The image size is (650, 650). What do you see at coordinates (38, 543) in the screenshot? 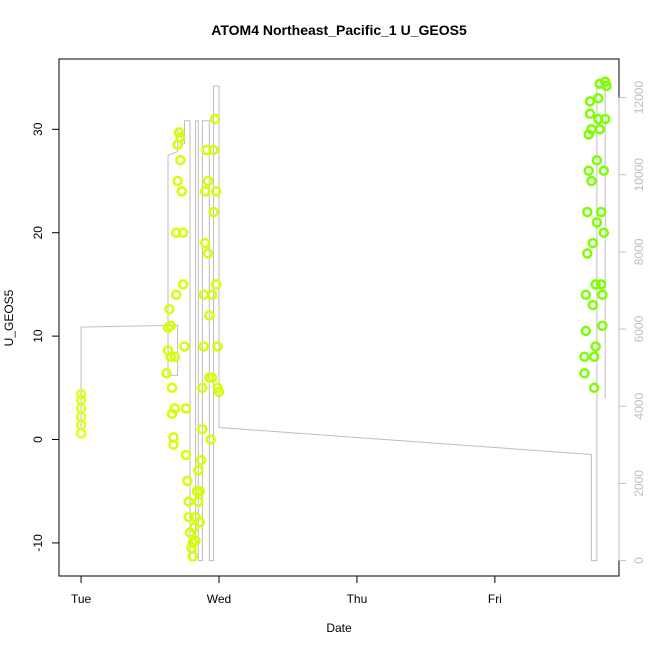
I see `y-tick-label: -10` at bounding box center [38, 543].